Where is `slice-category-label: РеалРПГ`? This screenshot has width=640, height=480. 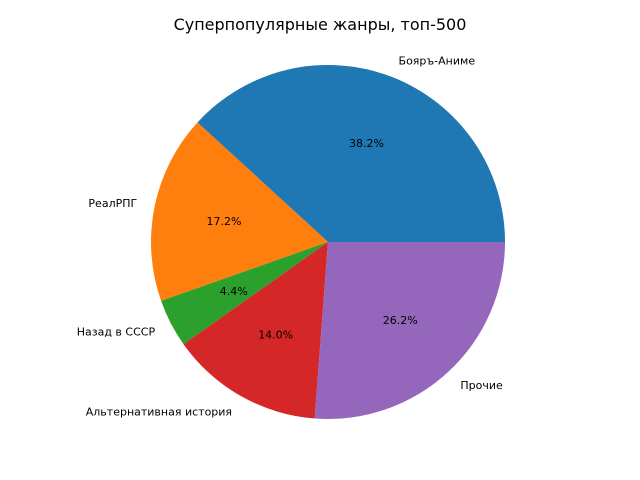 slice-category-label: РеалРПГ is located at coordinates (112, 203).